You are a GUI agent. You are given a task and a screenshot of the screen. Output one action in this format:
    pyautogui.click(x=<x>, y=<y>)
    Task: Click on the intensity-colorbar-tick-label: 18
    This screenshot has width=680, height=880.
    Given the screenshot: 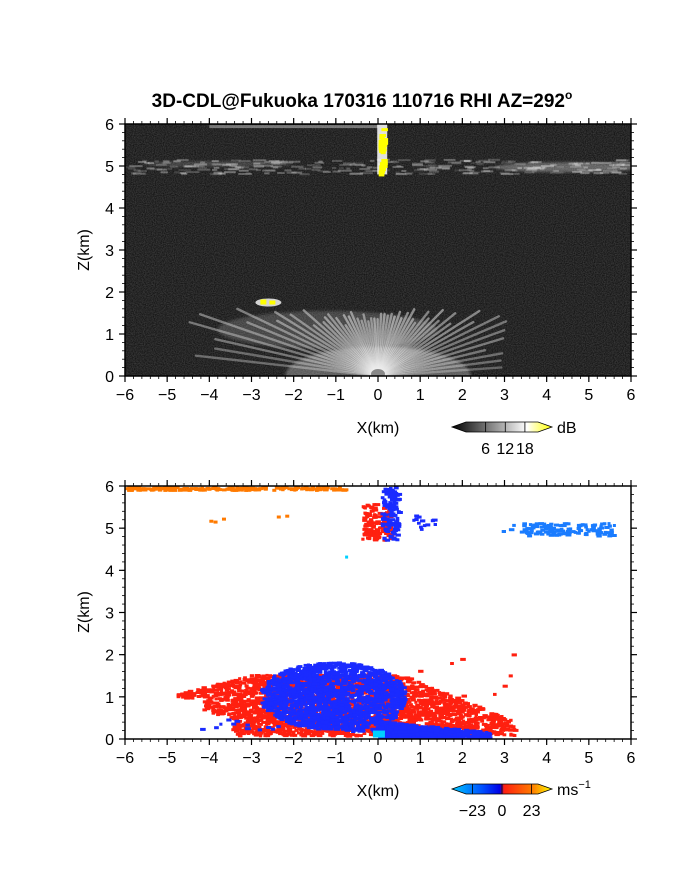 What is the action you would take?
    pyautogui.click(x=525, y=449)
    